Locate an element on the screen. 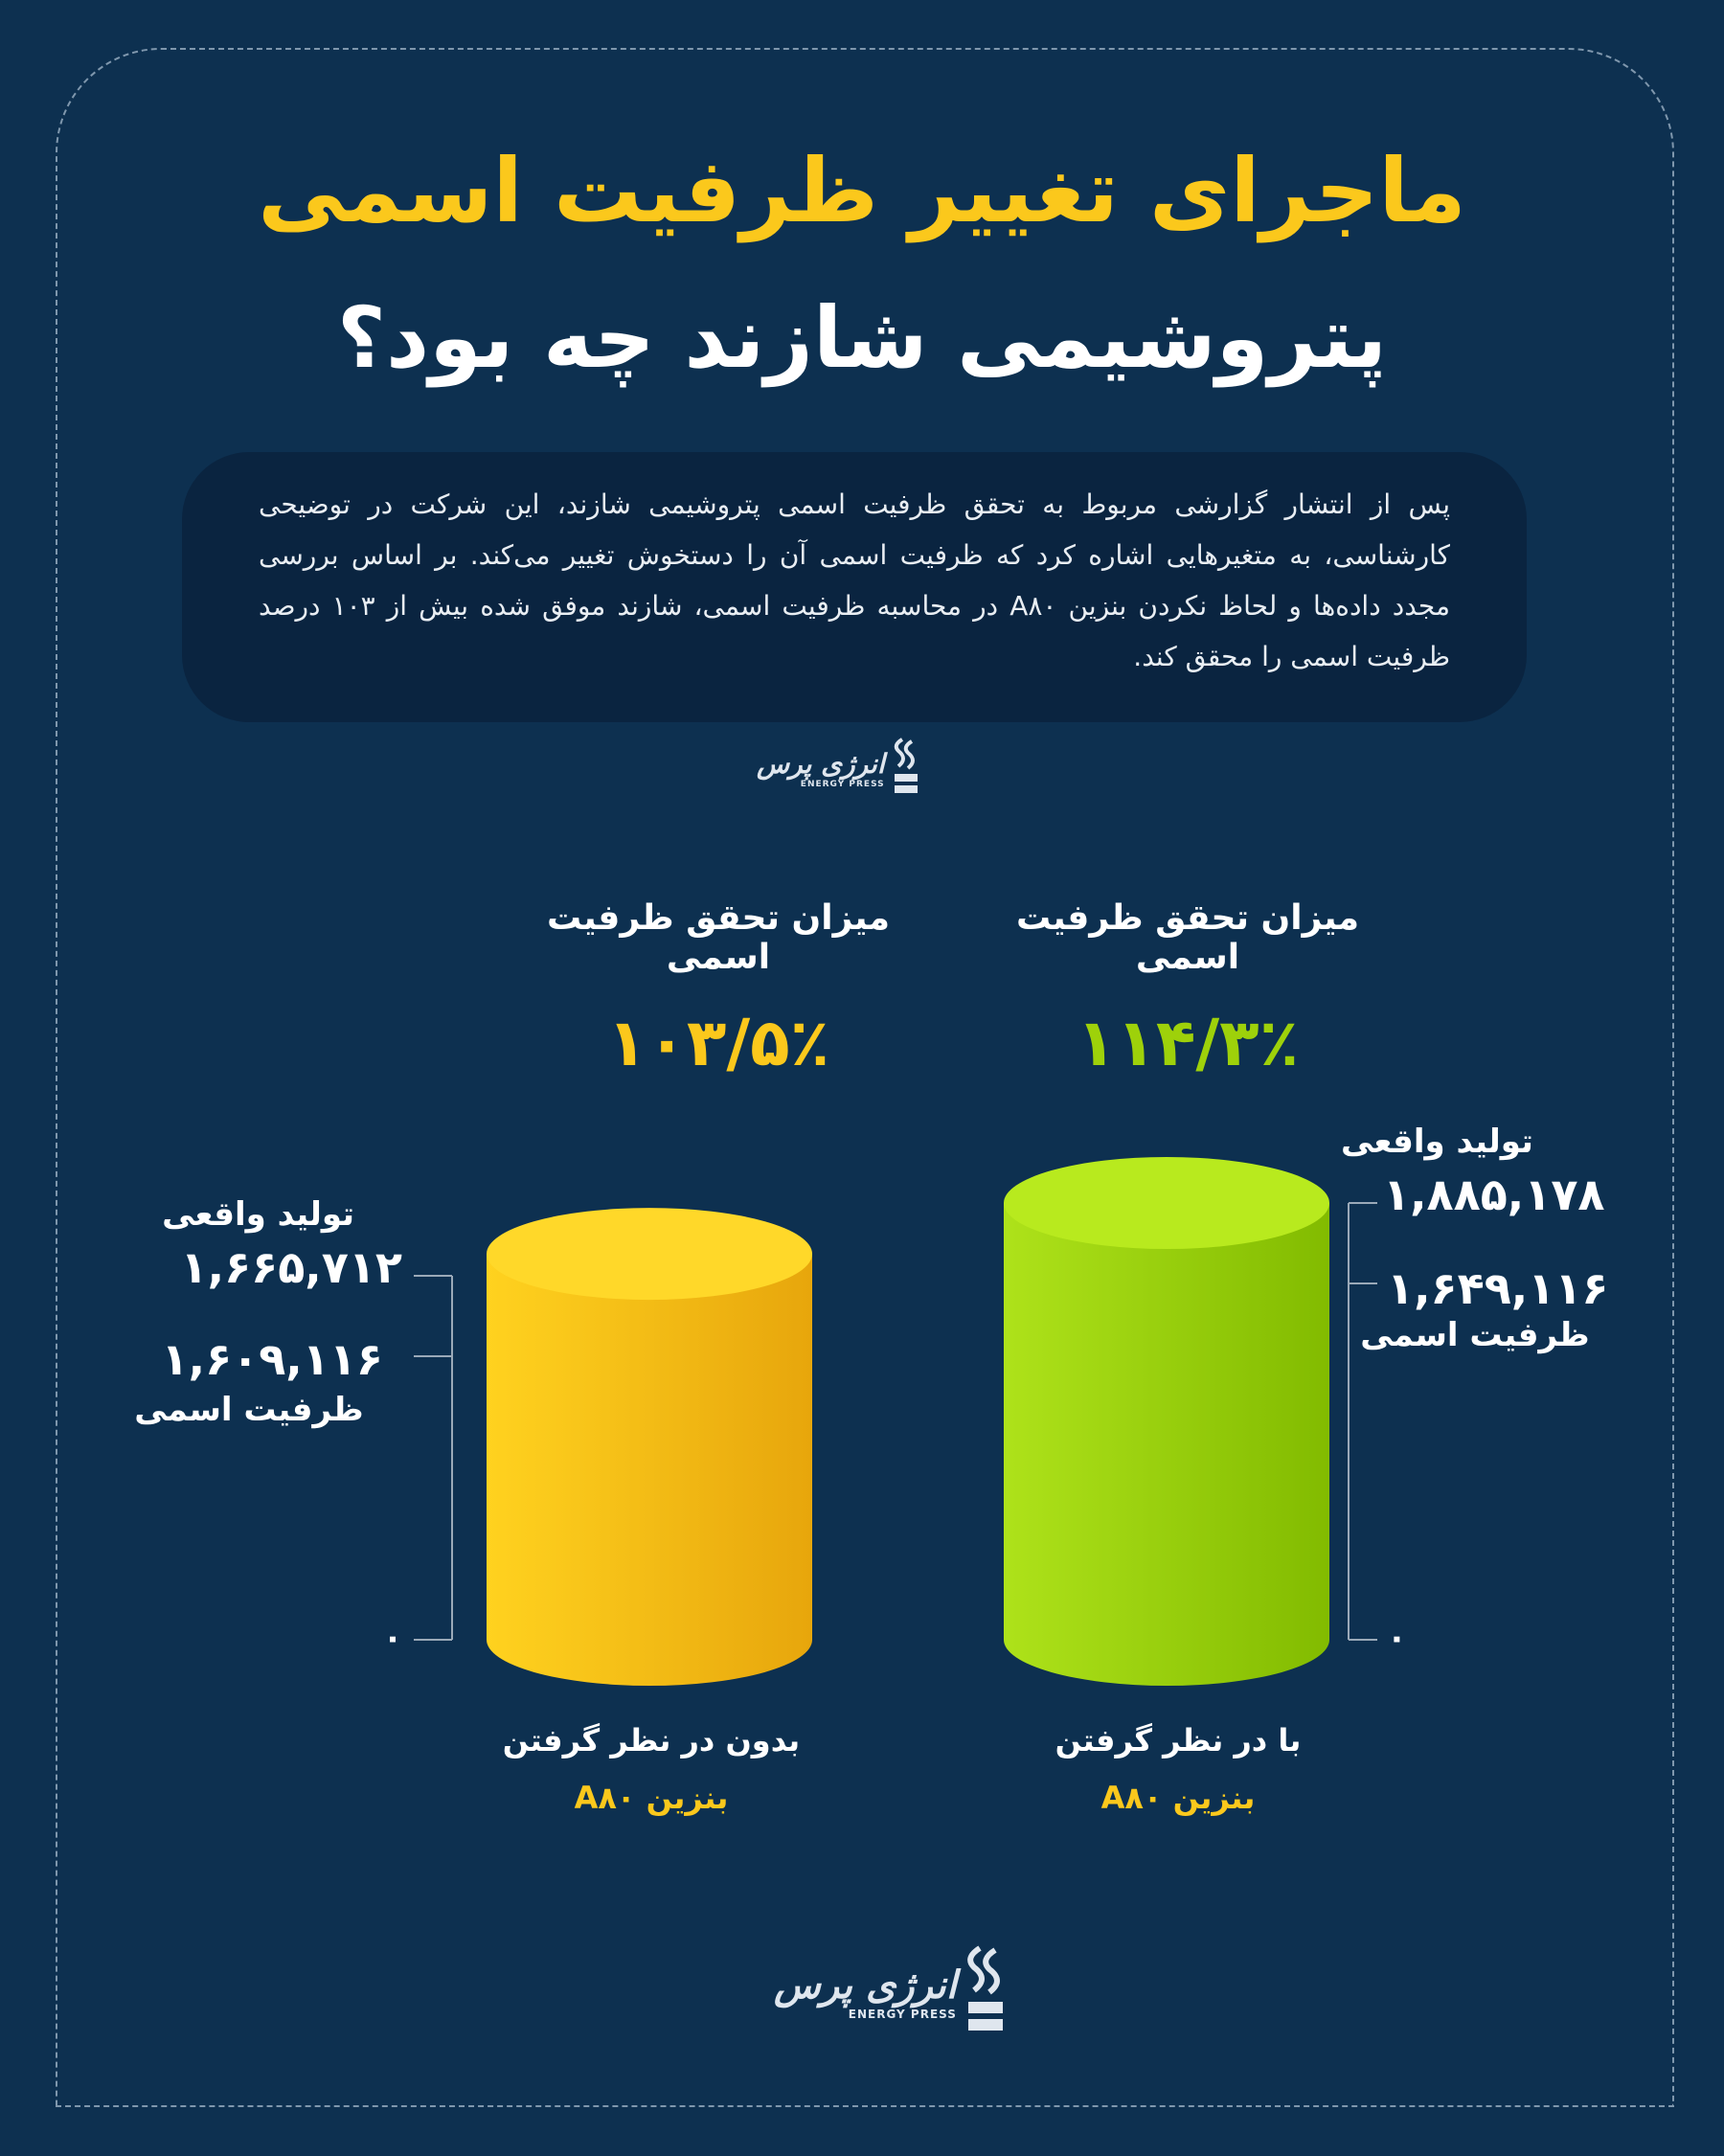  brand-tagline-bottom: ENERGY PRESS is located at coordinates (902, 2014).